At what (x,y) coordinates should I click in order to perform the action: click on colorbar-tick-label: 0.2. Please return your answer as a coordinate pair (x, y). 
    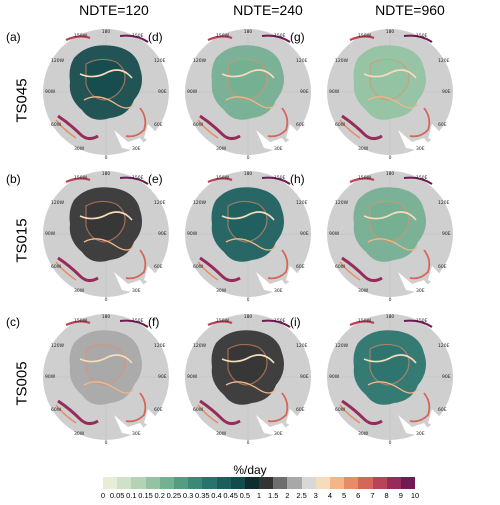
    Looking at the image, I should click on (159, 495).